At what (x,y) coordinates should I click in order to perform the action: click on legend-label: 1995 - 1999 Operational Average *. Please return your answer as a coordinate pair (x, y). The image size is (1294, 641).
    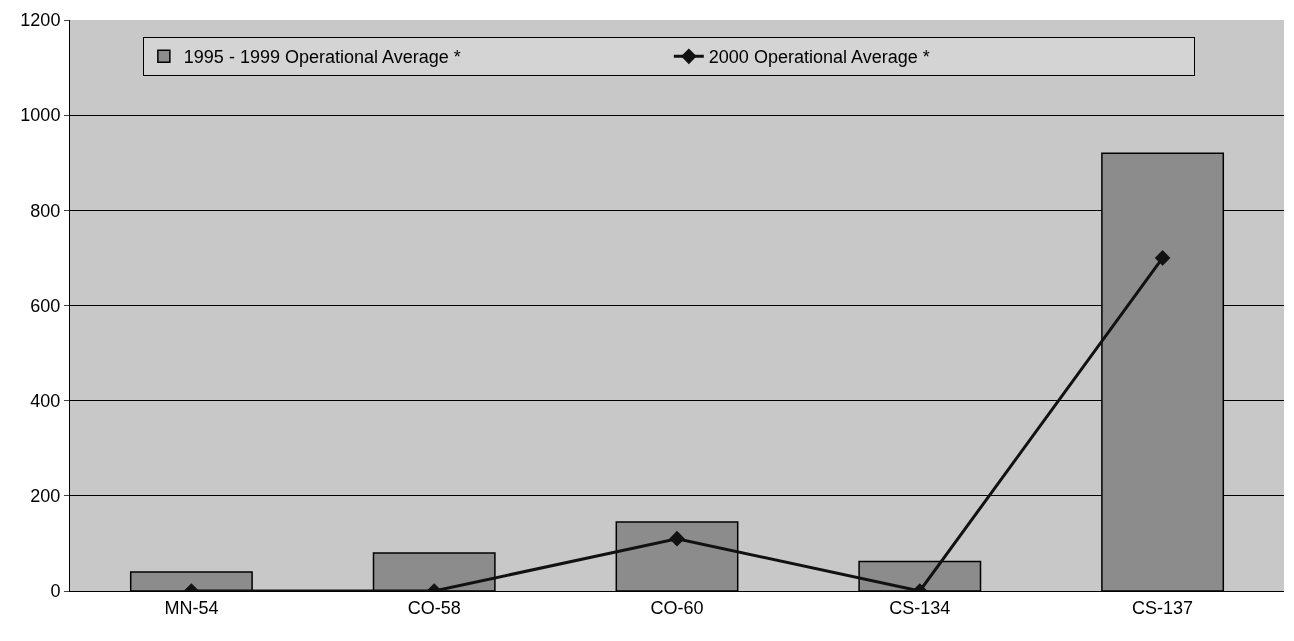
    Looking at the image, I should click on (322, 57).